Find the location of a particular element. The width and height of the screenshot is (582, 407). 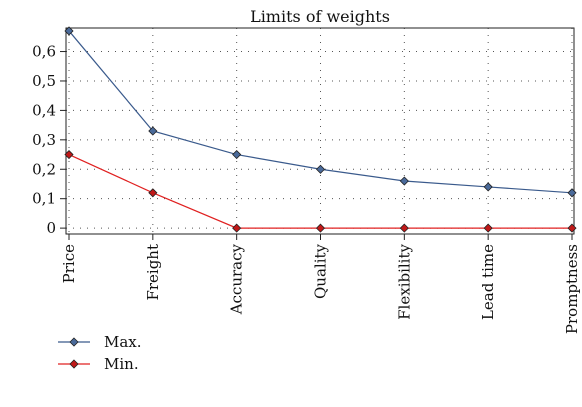

x-tick-label: Price is located at coordinates (69, 263).